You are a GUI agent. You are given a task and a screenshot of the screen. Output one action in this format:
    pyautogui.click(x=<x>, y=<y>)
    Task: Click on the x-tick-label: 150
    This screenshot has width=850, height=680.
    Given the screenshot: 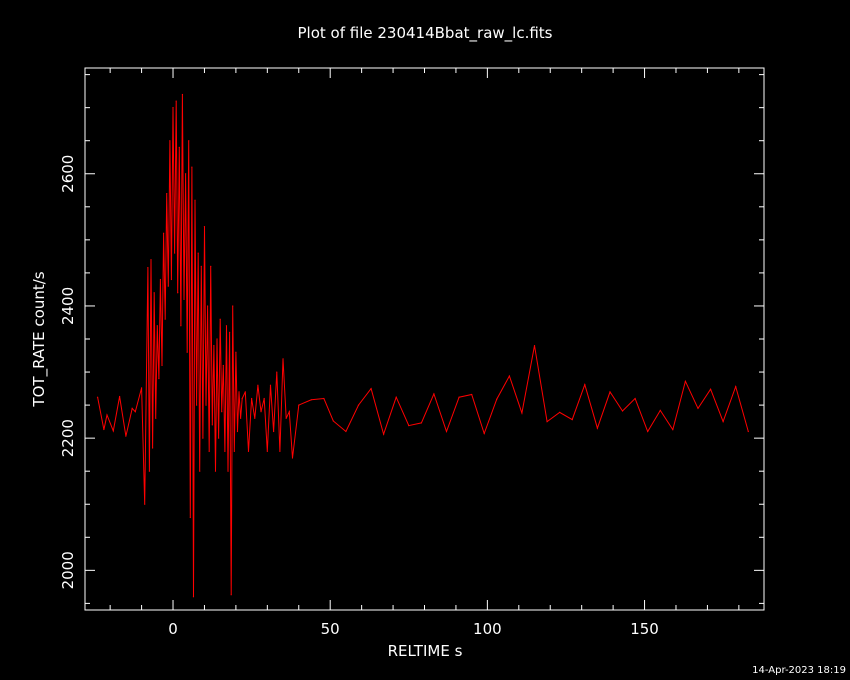 What is the action you would take?
    pyautogui.click(x=644, y=629)
    